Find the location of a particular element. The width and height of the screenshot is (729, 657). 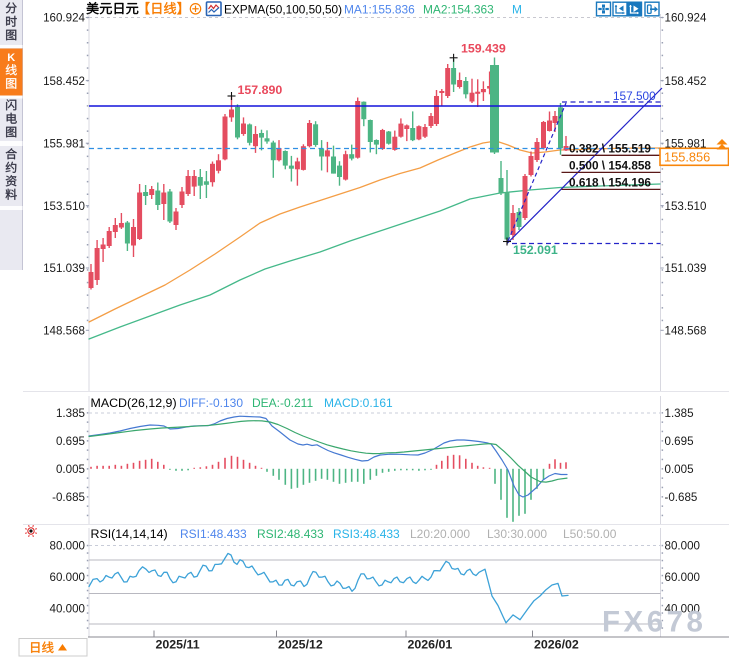

svg-text: 152.091 is located at coordinates (535, 250).